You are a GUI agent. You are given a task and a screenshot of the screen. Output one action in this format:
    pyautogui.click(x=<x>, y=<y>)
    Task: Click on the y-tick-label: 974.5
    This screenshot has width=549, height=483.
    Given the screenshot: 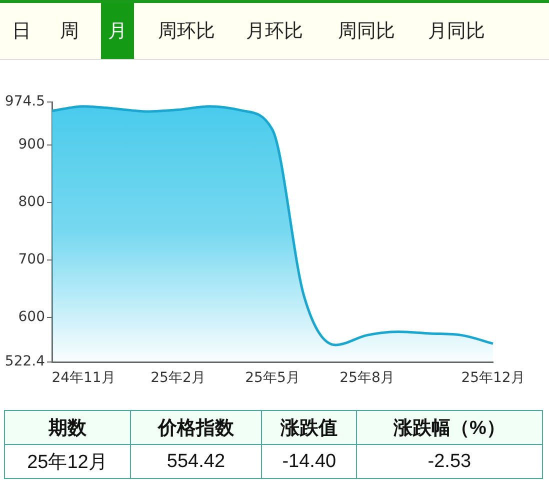 What is the action you would take?
    pyautogui.click(x=24, y=102)
    